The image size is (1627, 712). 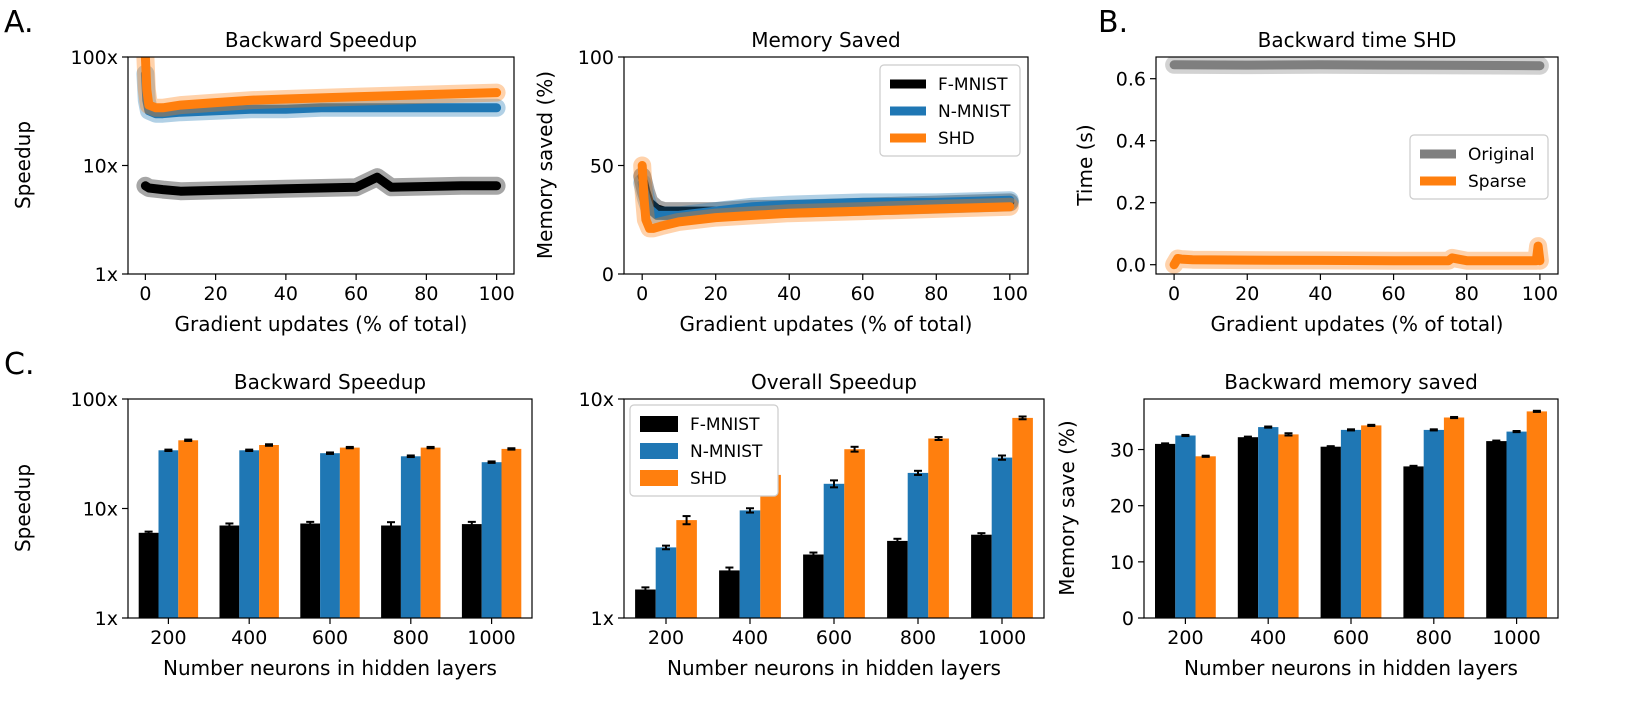 I want to click on legend-label: Sparse, so click(x=1497, y=182).